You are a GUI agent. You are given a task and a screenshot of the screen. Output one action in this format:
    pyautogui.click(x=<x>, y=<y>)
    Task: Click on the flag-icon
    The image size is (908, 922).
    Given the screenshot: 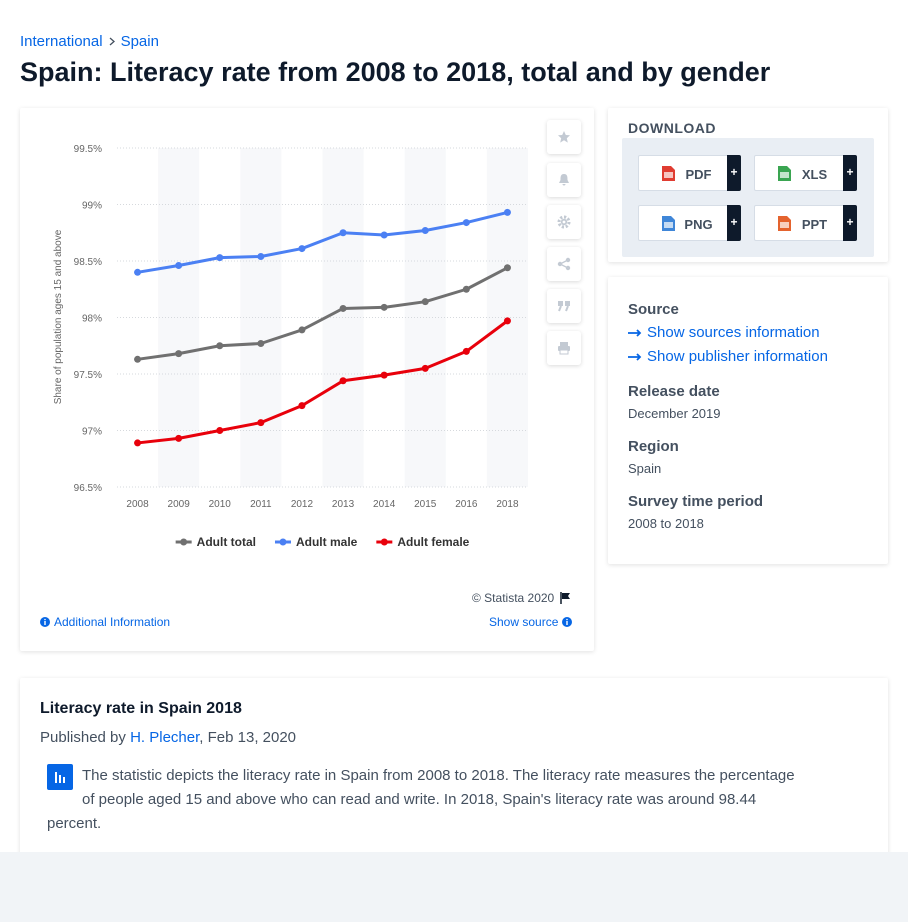 What is the action you would take?
    pyautogui.click(x=565, y=598)
    